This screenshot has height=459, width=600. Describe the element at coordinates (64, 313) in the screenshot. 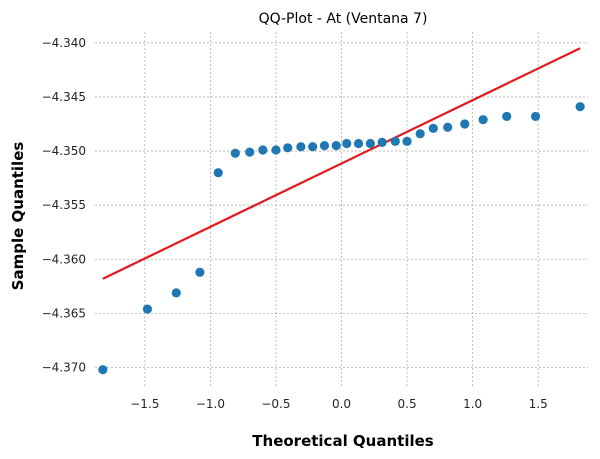

I see `y-tick-label: −4.365` at that location.